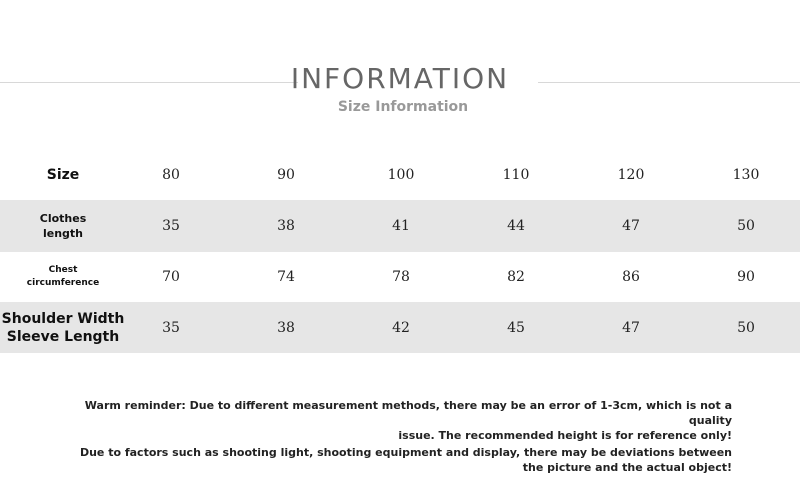  I want to click on table-cell: 45, so click(516, 327).